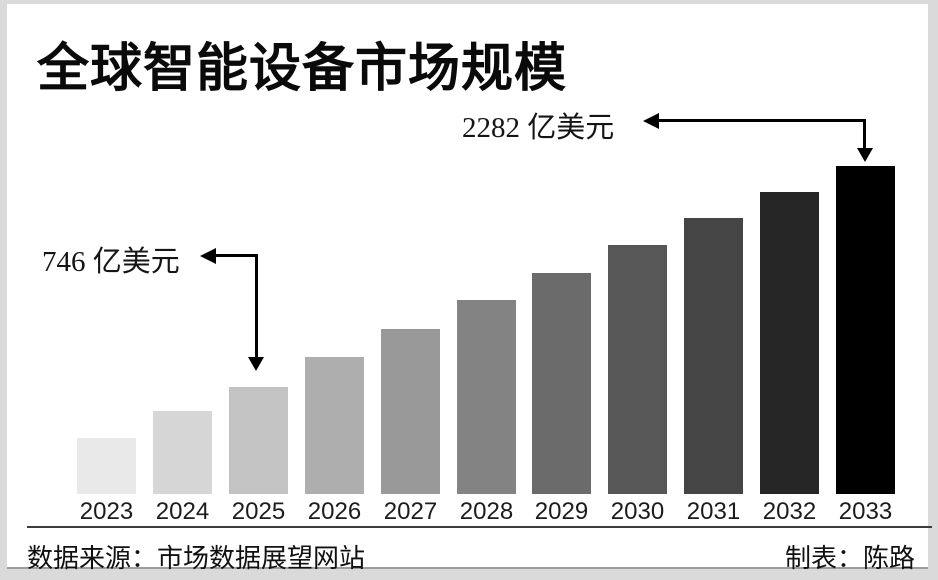 The width and height of the screenshot is (938, 580). Describe the element at coordinates (471, 556) in the screenshot. I see `footer: 数据来源：市场数据展望网站 制表：陈路` at that location.